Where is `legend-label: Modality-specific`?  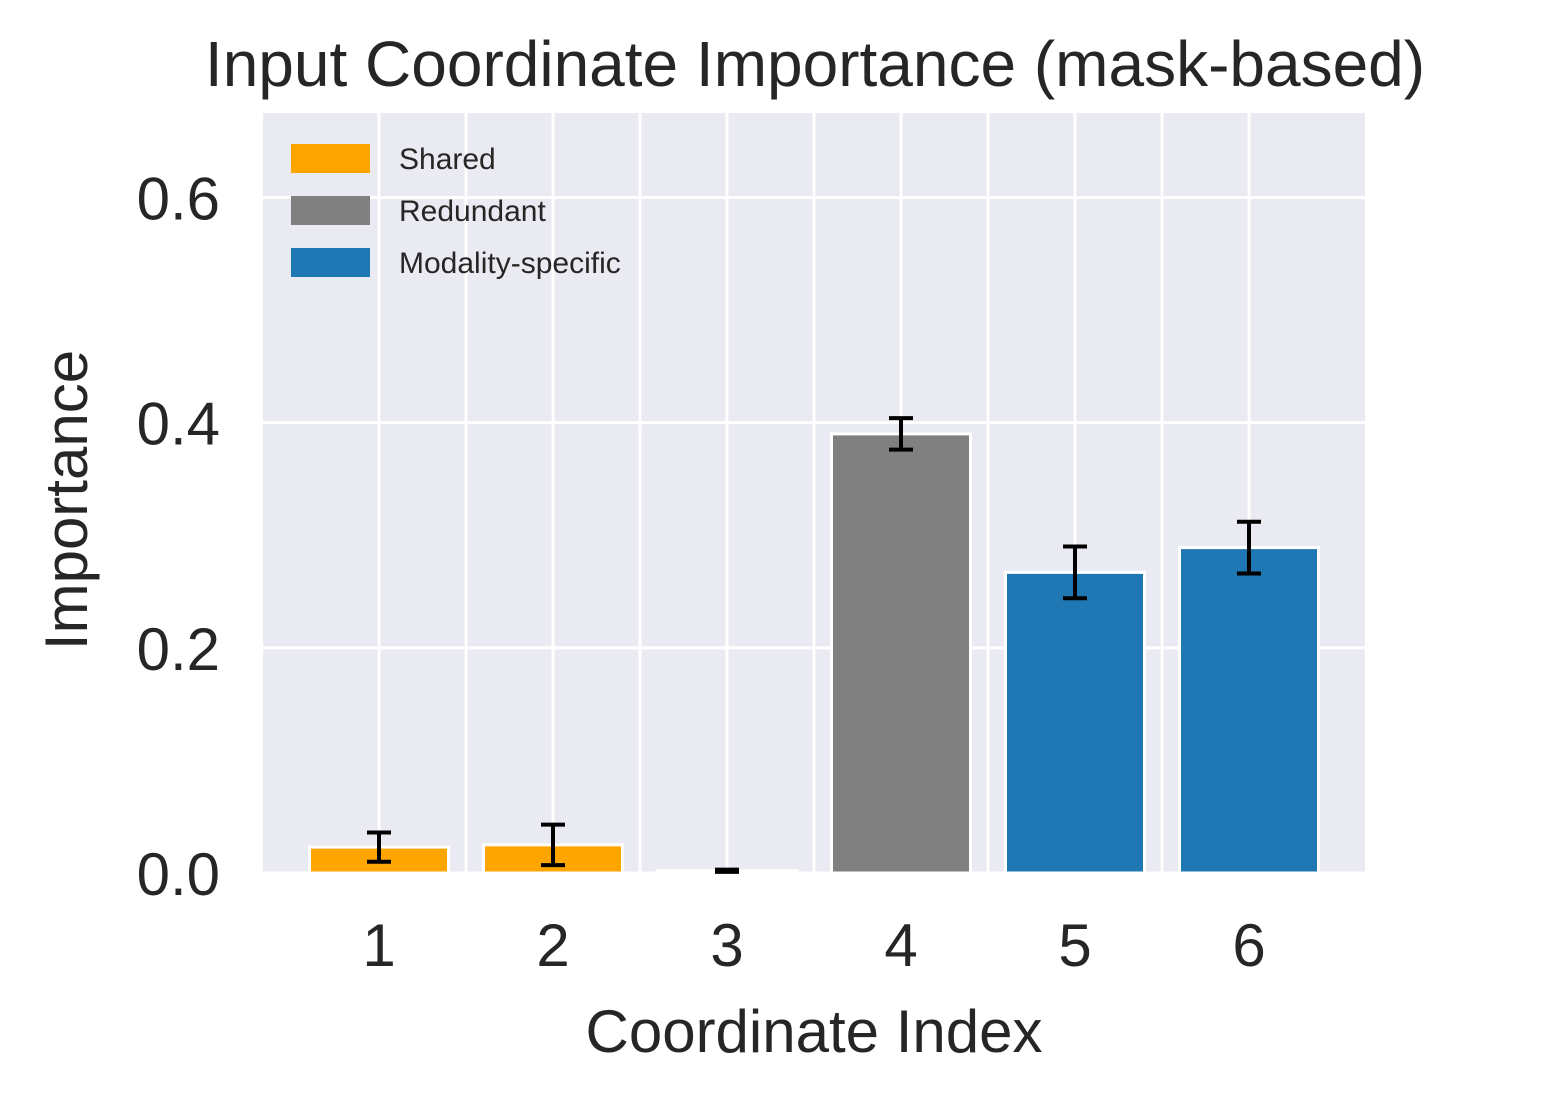
legend-label: Modality-specific is located at coordinates (510, 263).